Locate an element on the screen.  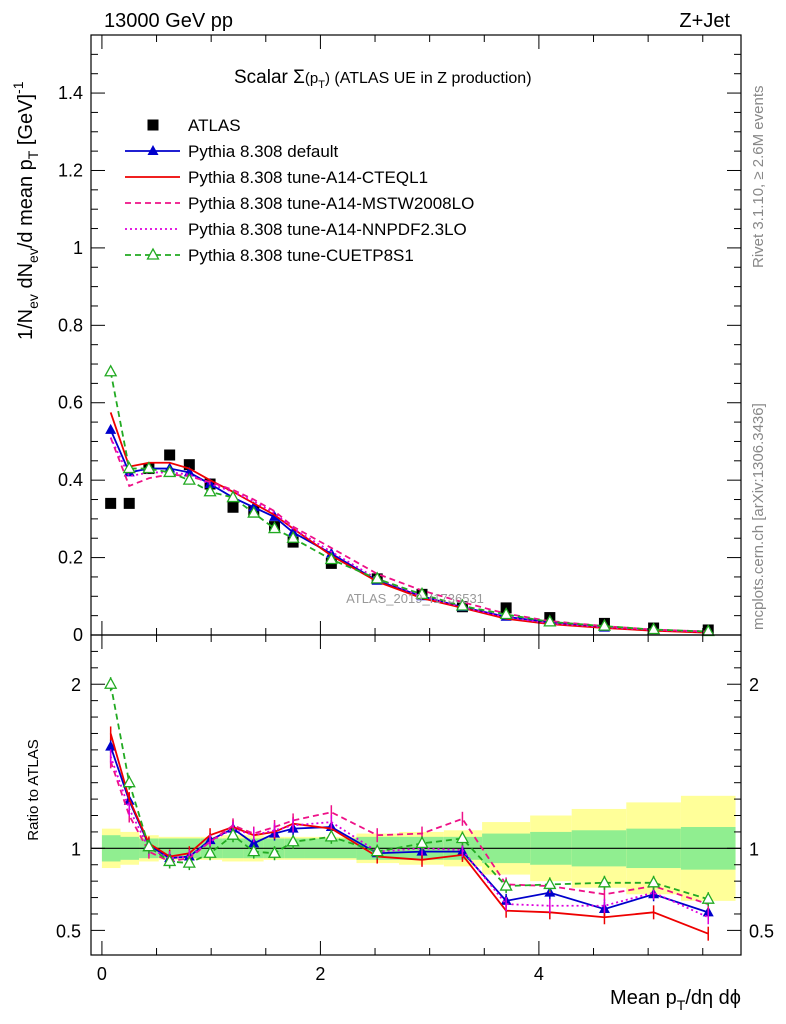
ratio-y-tick-label: 1 is located at coordinates (76, 849).